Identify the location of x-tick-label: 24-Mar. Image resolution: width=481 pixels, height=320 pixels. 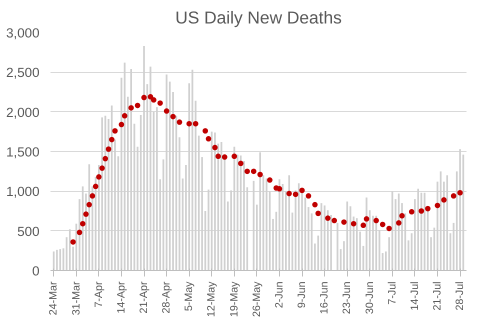
(54, 298).